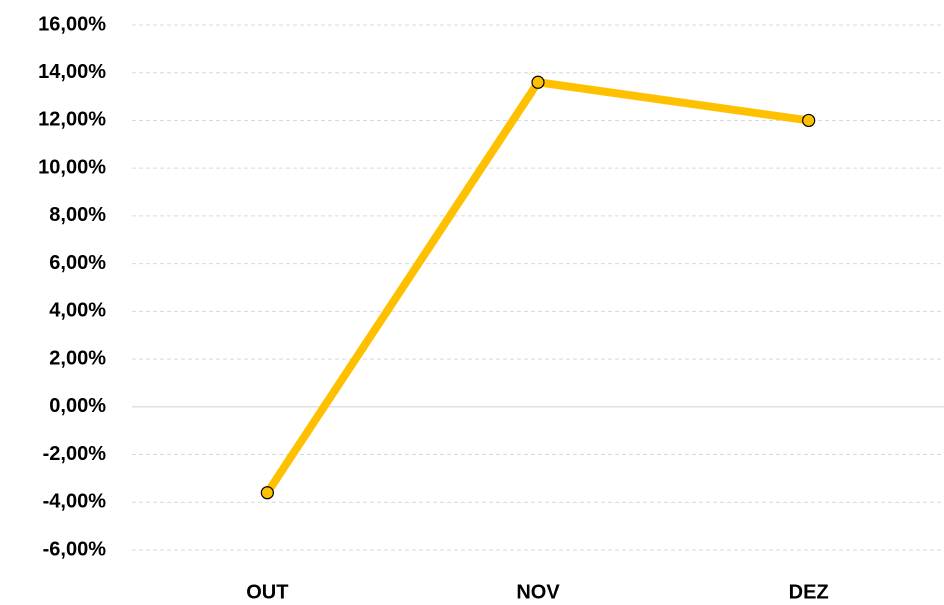 The height and width of the screenshot is (605, 944). What do you see at coordinates (72, 120) in the screenshot?
I see `y-tick-label: 12,00%` at bounding box center [72, 120].